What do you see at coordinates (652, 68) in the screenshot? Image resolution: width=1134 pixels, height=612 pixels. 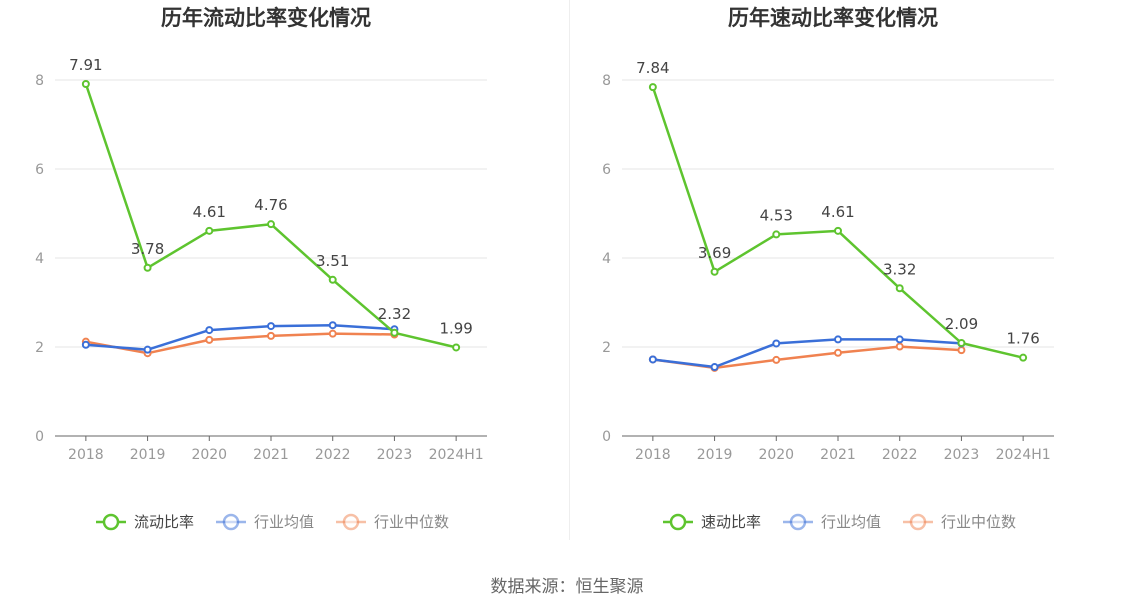 I see `data-label: 7.84` at bounding box center [652, 68].